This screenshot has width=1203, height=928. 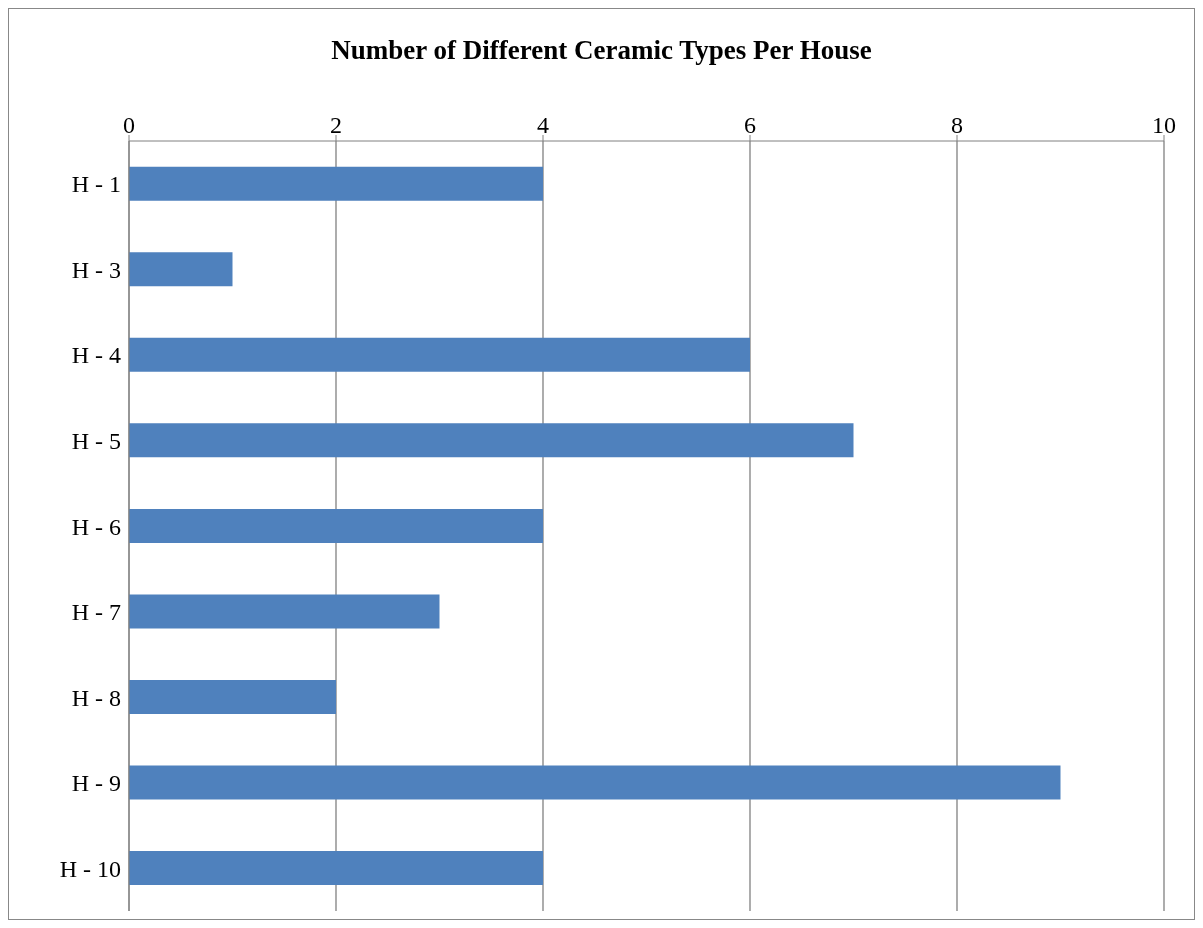 What do you see at coordinates (96, 612) in the screenshot?
I see `y-tick-label: H - 7` at bounding box center [96, 612].